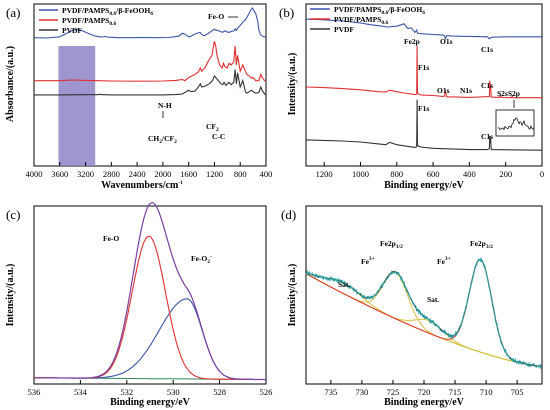 This screenshot has height=410, width=550. What do you see at coordinates (444, 261) in the screenshot?
I see `annot-d-fe3-right: Fe3+` at bounding box center [444, 261].